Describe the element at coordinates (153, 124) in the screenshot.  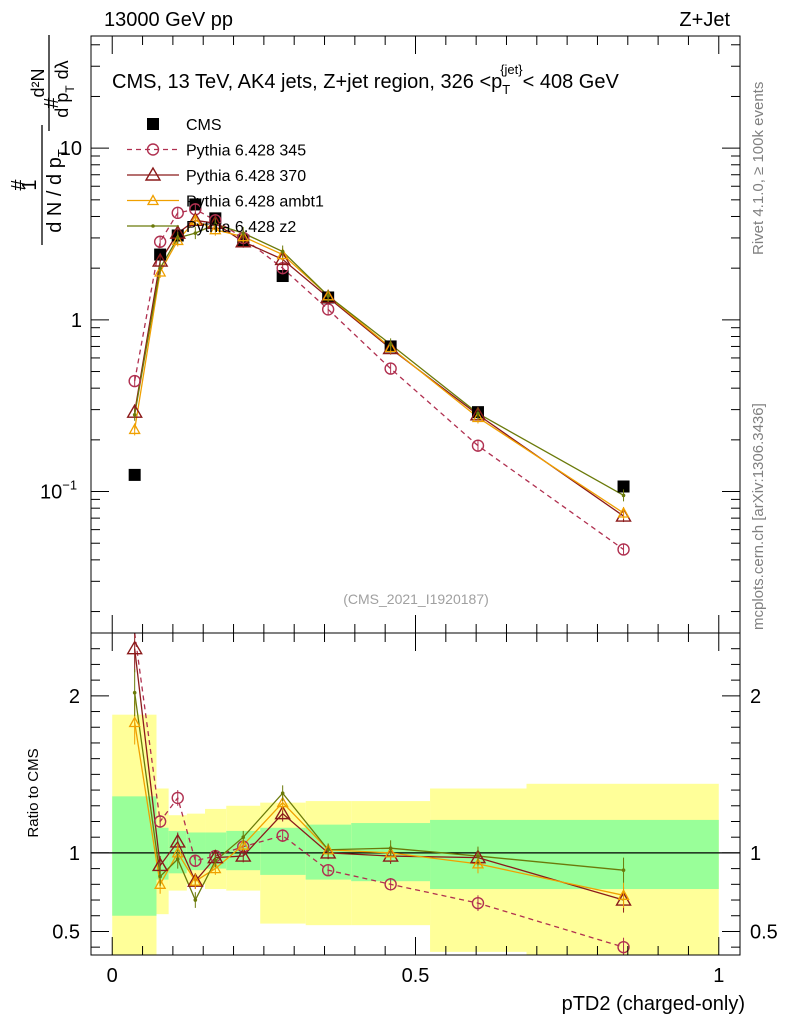
I see `legend-marker-cms` at that location.